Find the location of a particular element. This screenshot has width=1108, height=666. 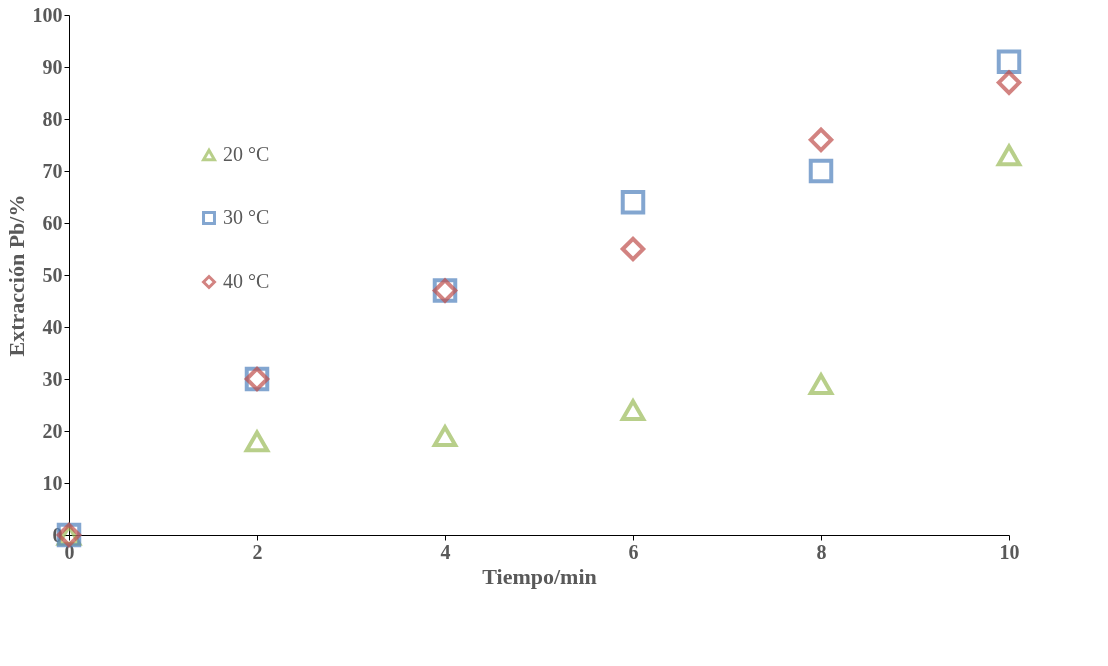

y-tick-label: 90 is located at coordinates (52, 66).